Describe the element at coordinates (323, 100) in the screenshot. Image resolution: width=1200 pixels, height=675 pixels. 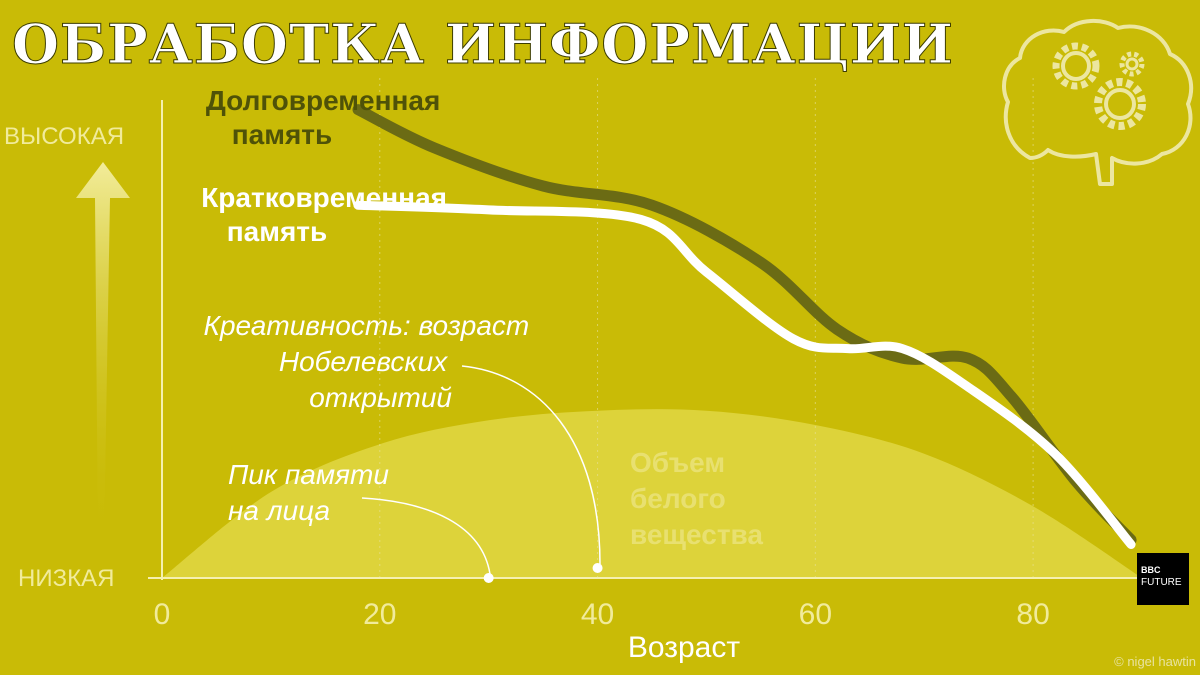
I see `long-term-memory-label-line1: Долговременная` at that location.